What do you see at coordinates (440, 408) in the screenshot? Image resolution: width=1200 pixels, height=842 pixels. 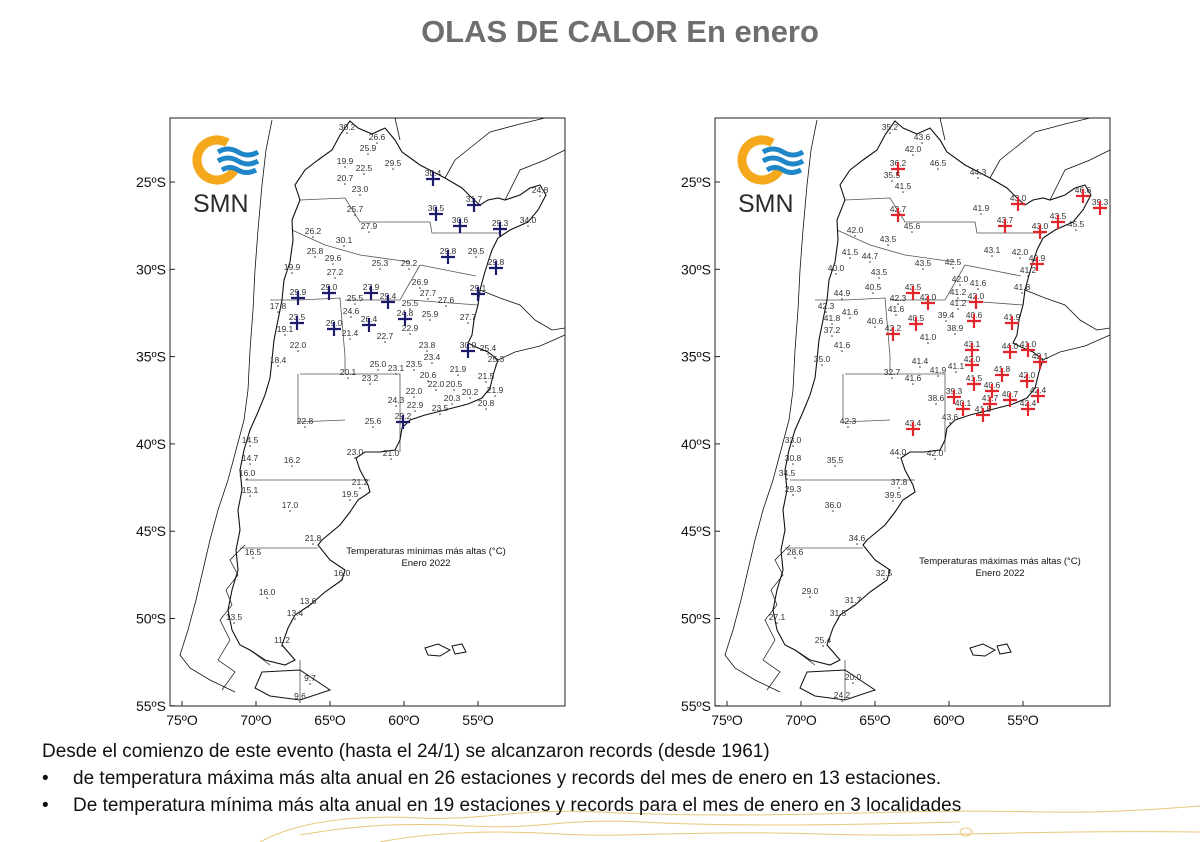 I see `station-value: 23.5` at bounding box center [440, 408].